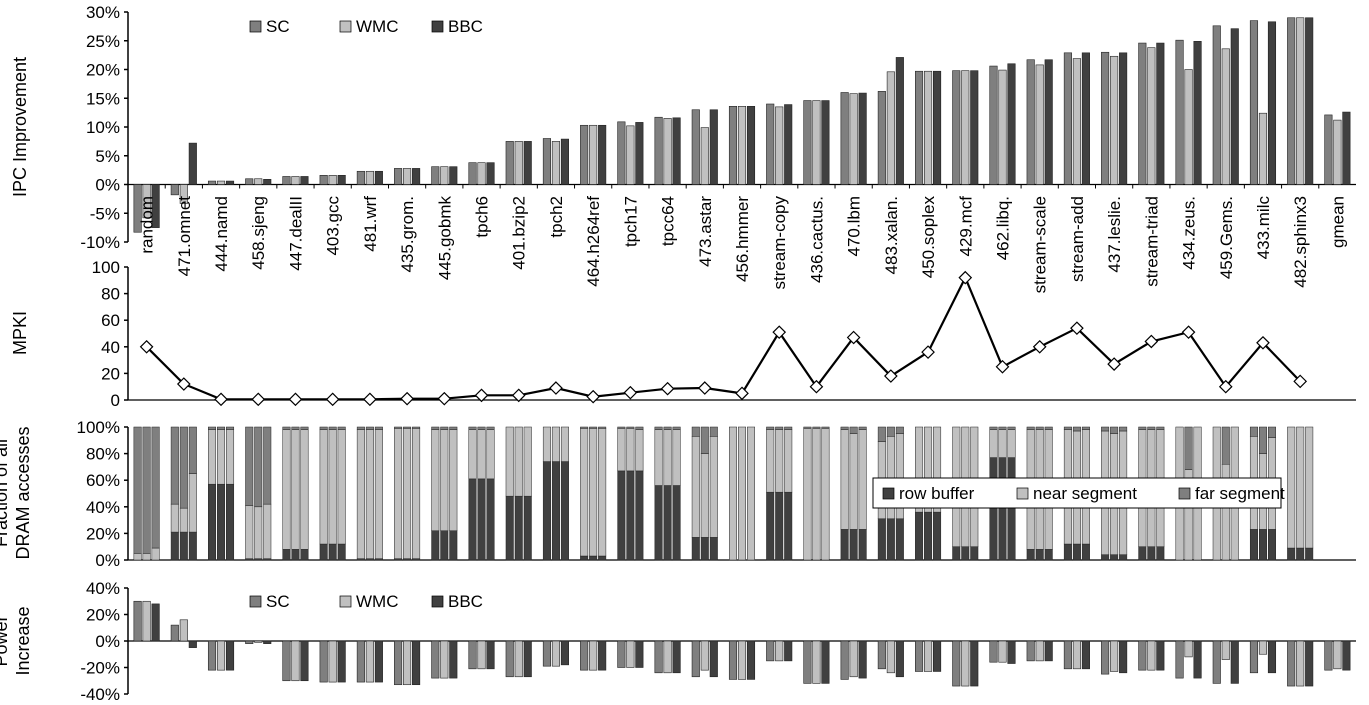  I want to click on ipc-y-tick-label: 5%, so click(107, 156).